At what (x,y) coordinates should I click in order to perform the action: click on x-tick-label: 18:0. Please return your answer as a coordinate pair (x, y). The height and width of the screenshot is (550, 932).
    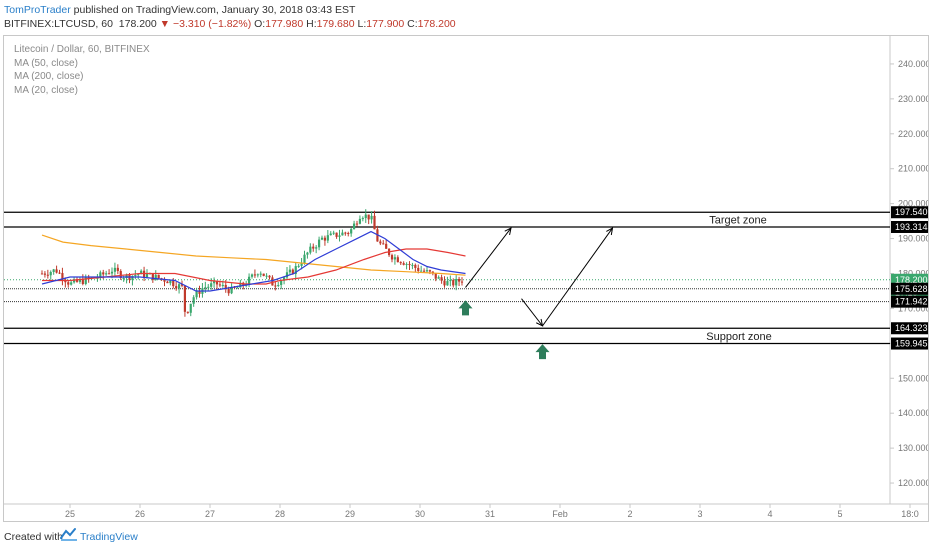
    Looking at the image, I should click on (910, 514).